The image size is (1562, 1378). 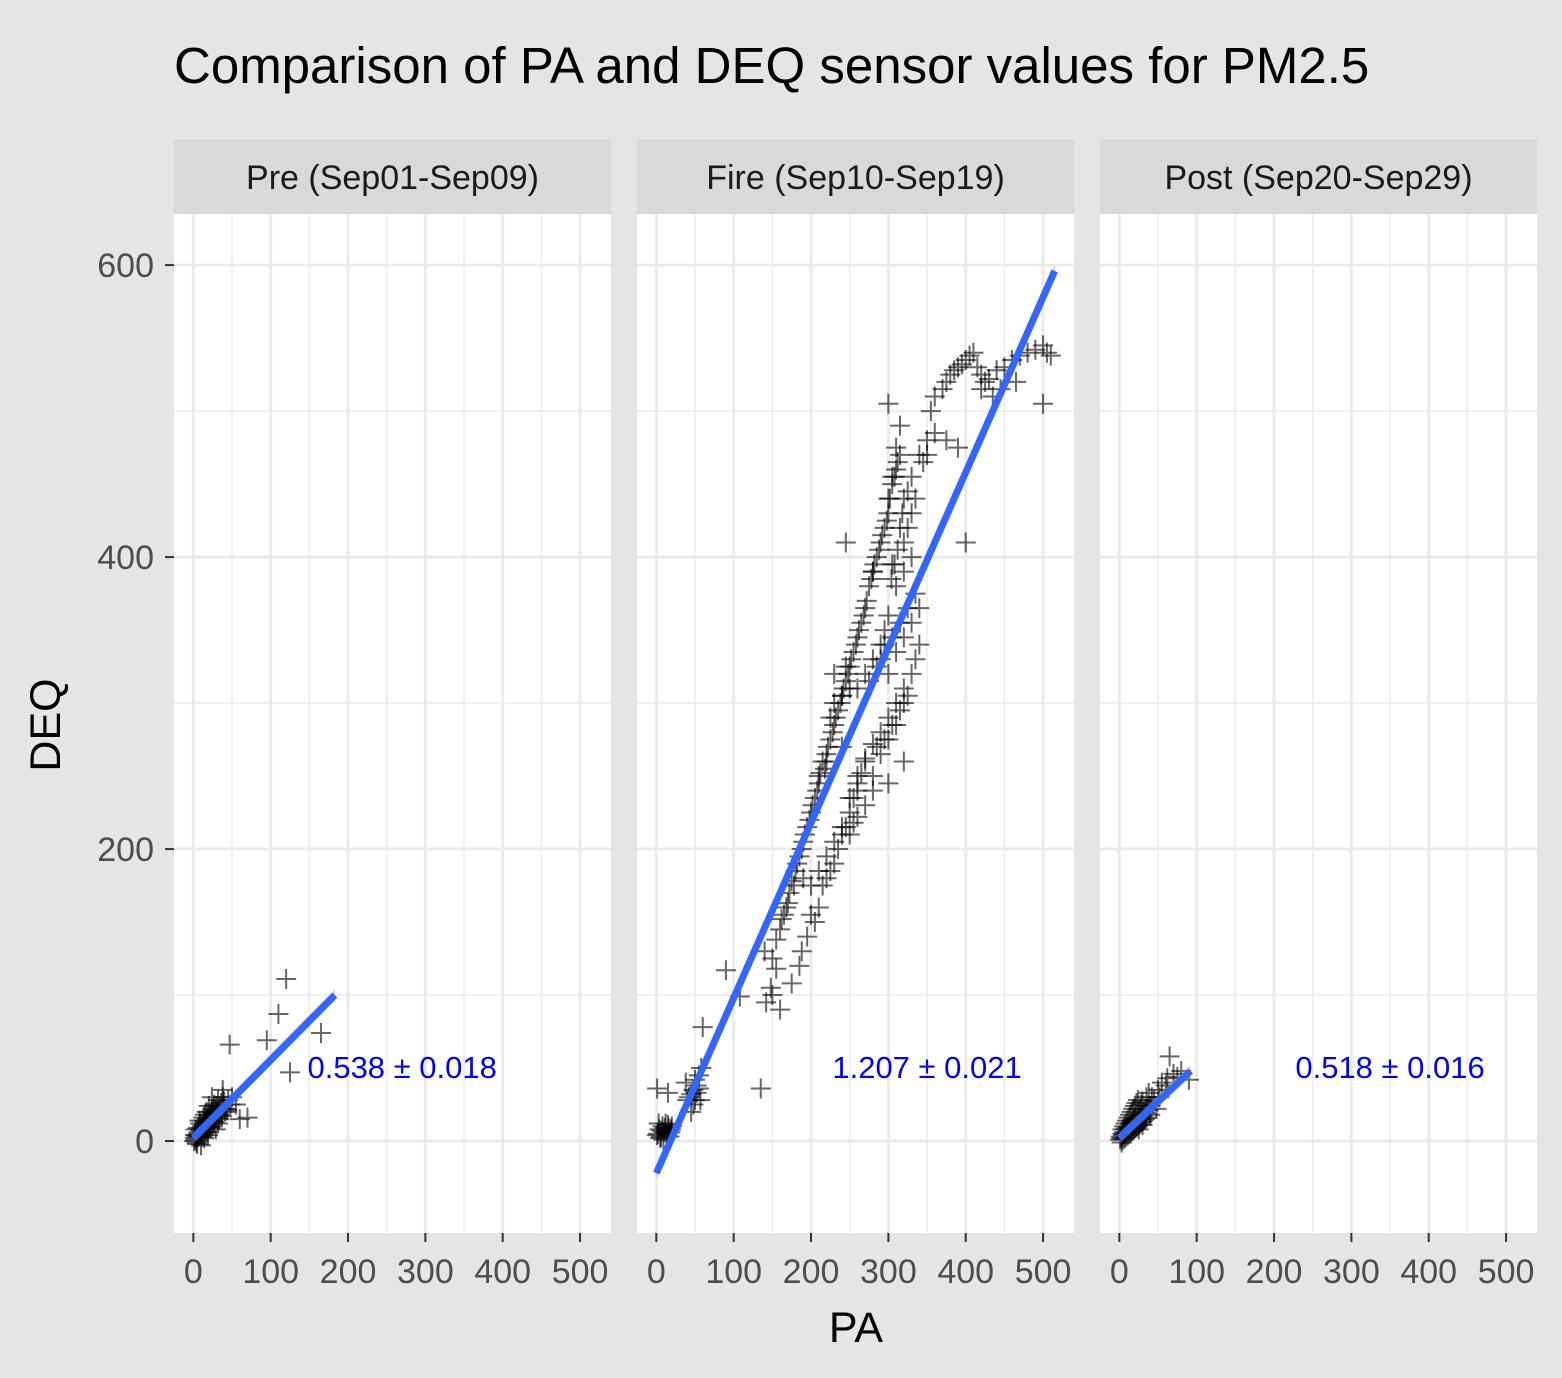 What do you see at coordinates (144, 1142) in the screenshot?
I see `y-tick-label: 0` at bounding box center [144, 1142].